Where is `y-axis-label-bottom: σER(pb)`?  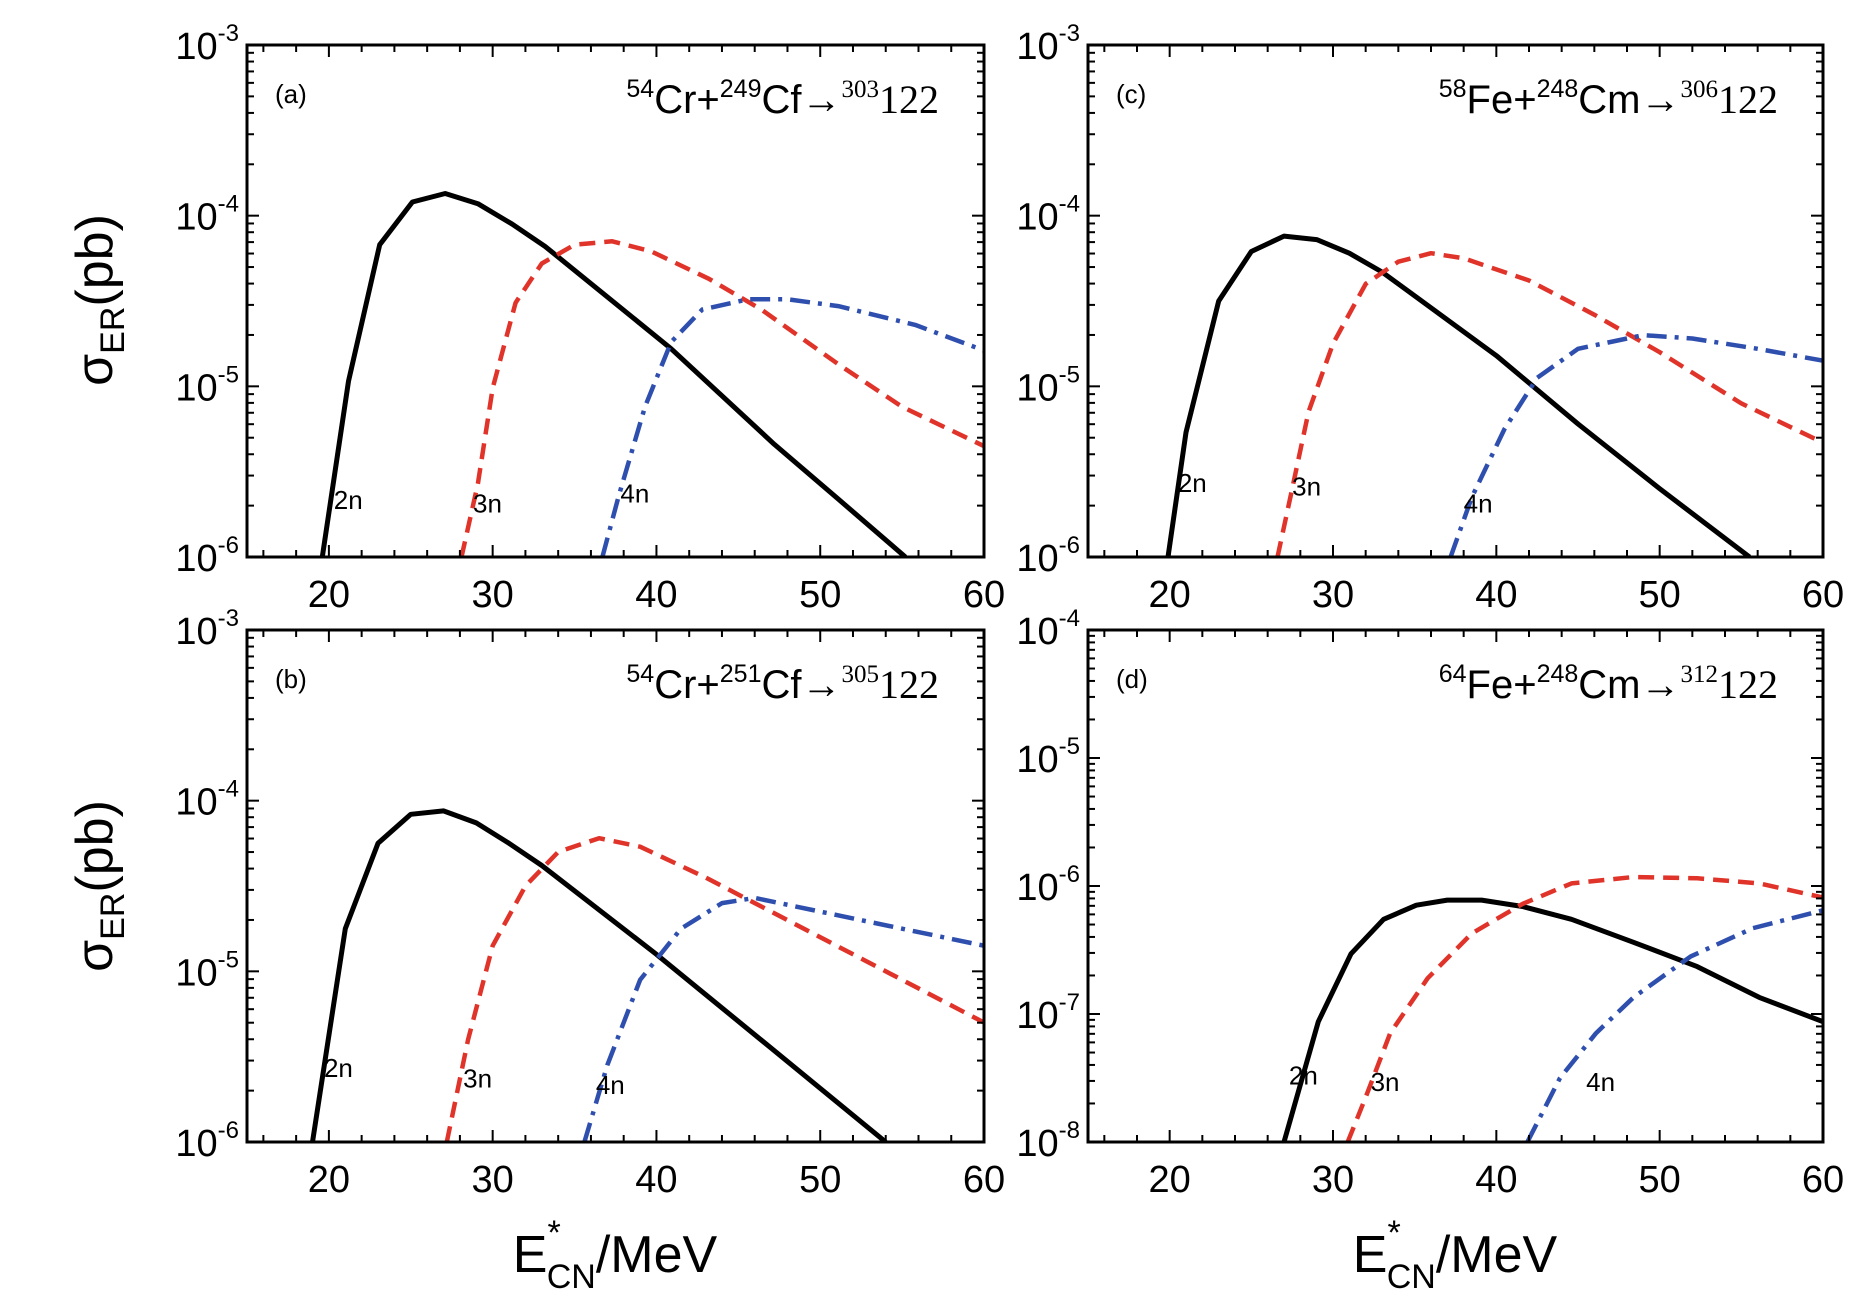 y-axis-label-bottom: σER(pb) is located at coordinates (99, 886).